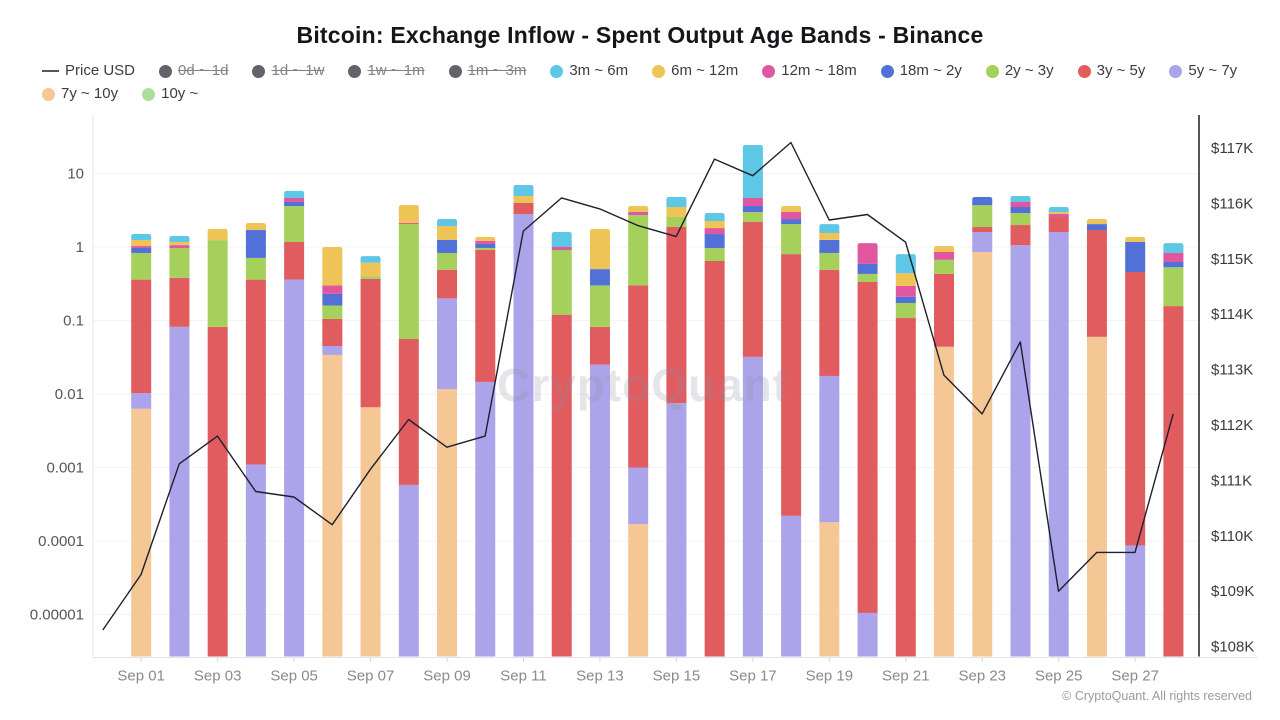 The width and height of the screenshot is (1280, 720). Describe the element at coordinates (809, 71) in the screenshot. I see `legend-item-12m-18m: 12m ~ 18m` at that location.